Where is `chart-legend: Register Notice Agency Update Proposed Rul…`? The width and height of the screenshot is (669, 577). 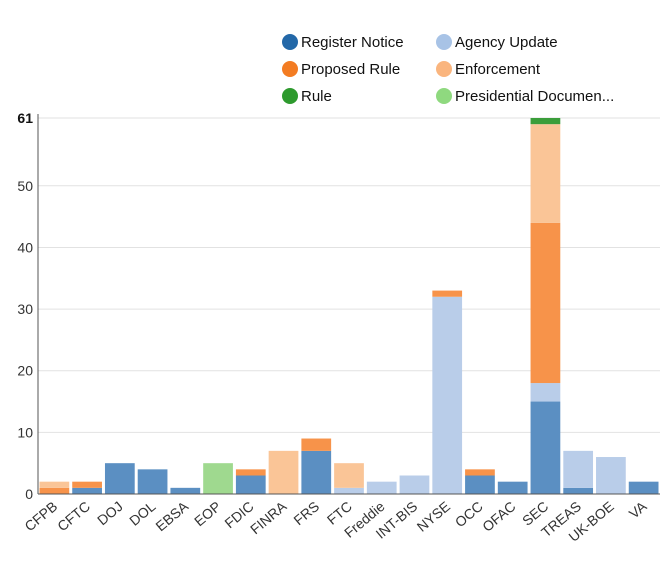
chart-legend: Register Notice Agency Update Proposed Rul… is located at coordinates (448, 69).